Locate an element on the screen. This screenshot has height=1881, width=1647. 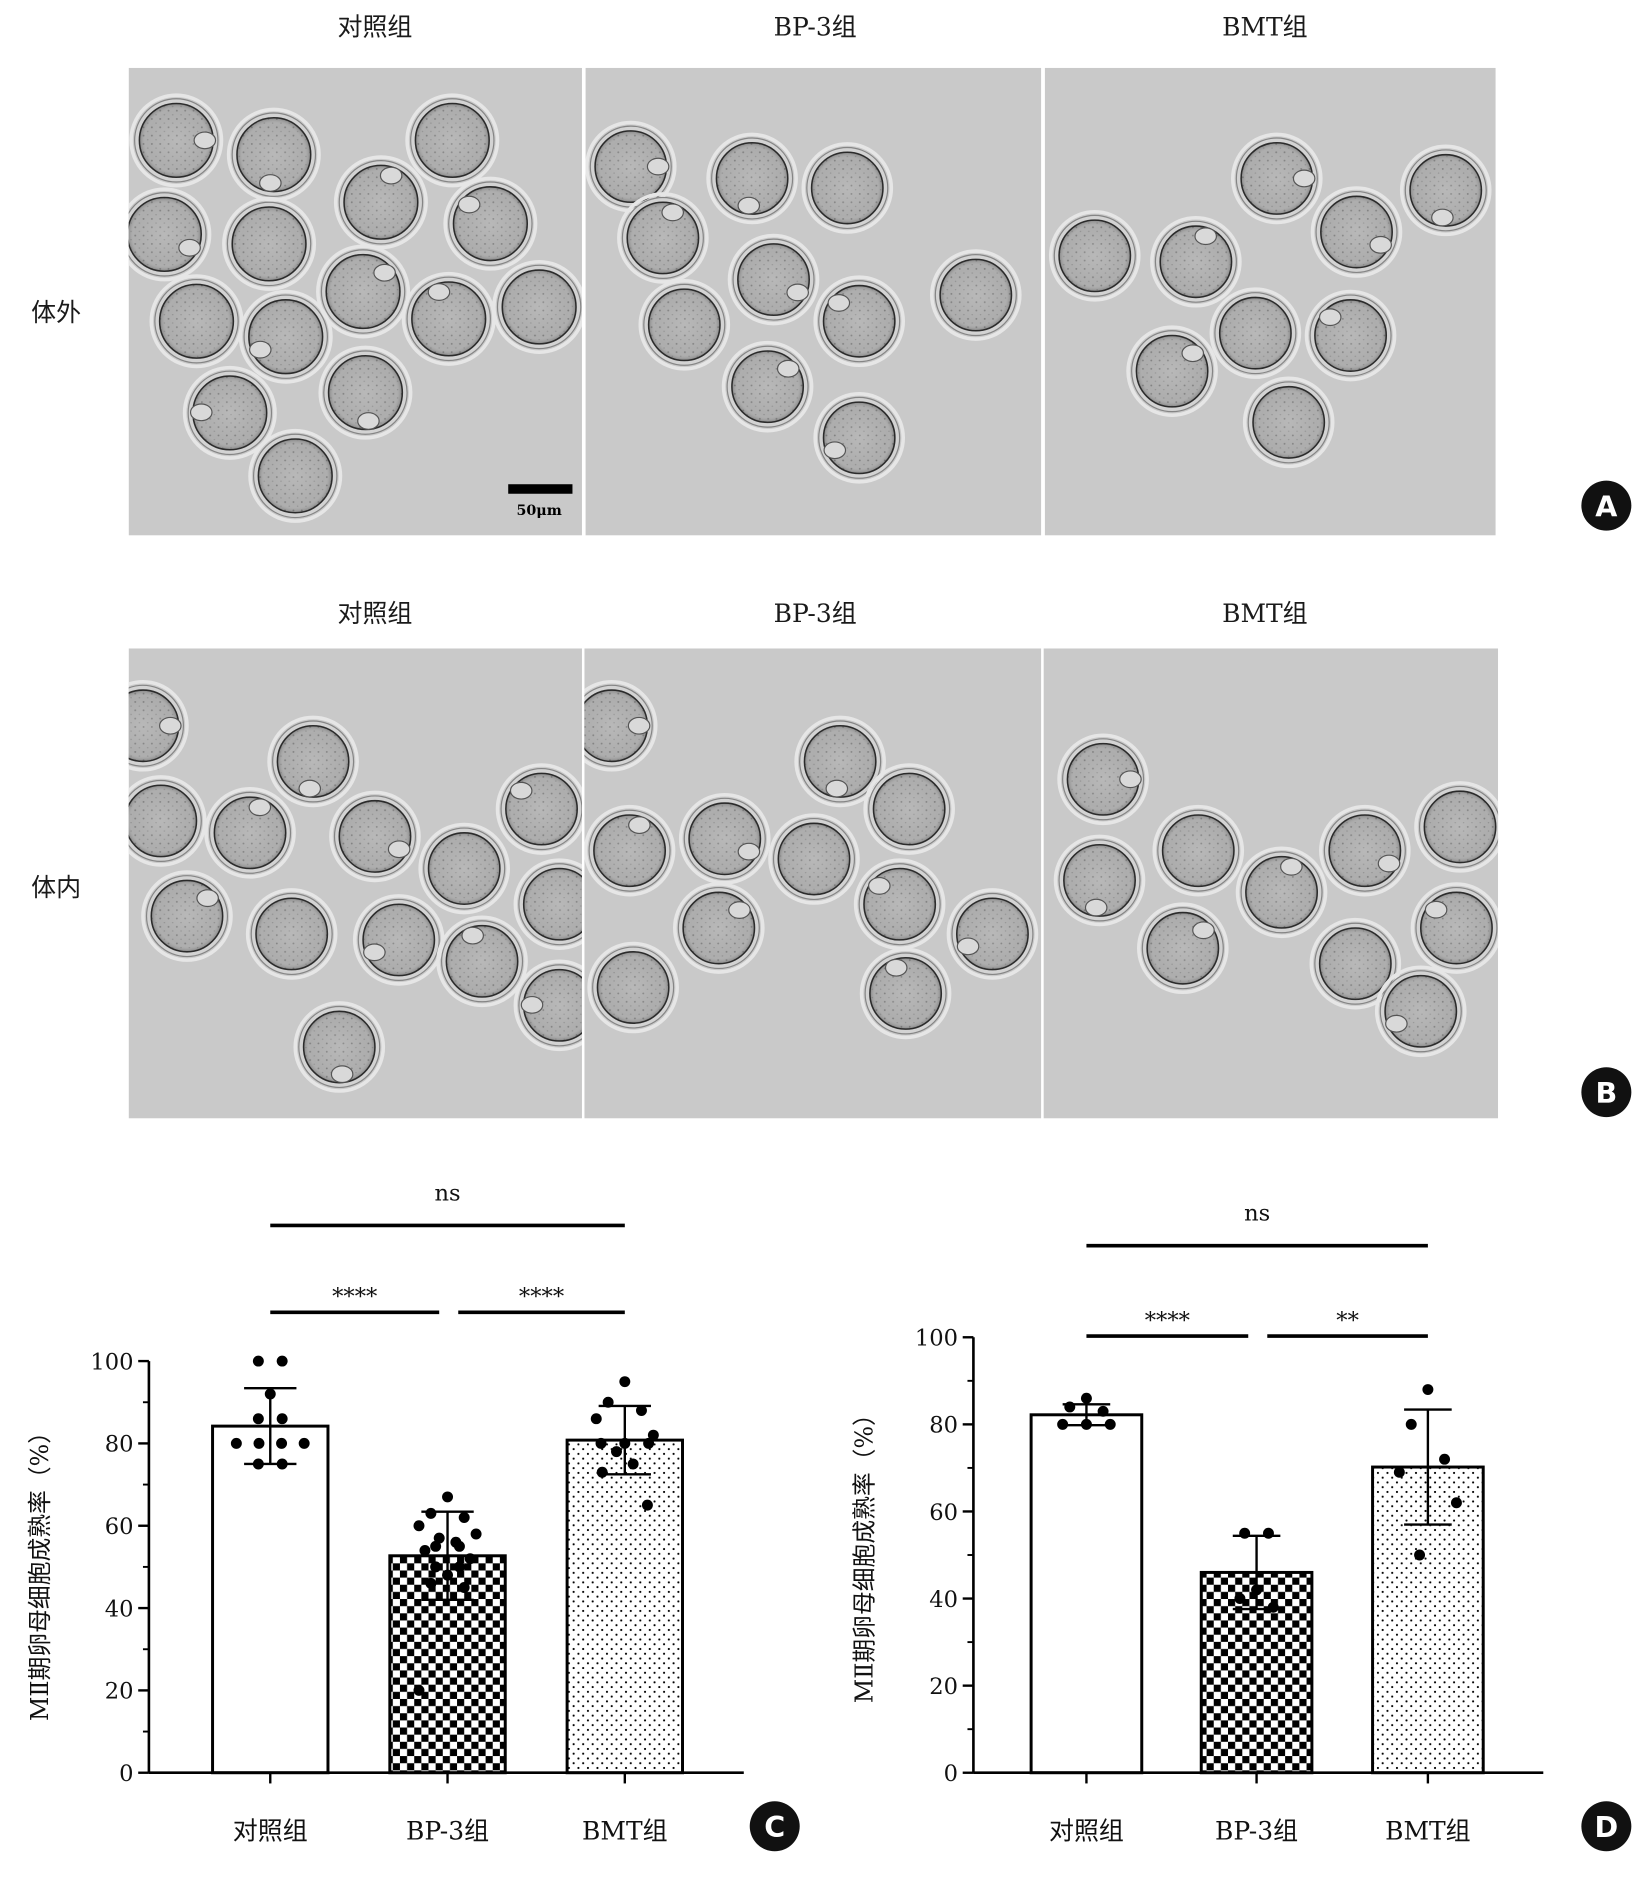
micrograph-in-vivo-bp3 is located at coordinates (813, 883).